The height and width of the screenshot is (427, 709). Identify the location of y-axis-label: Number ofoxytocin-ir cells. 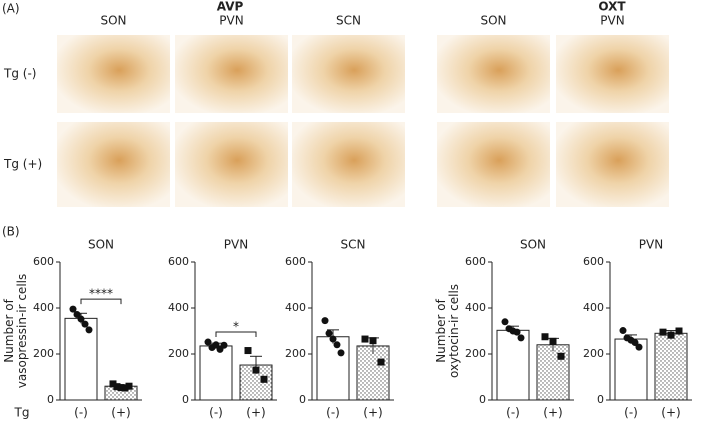
(447, 331).